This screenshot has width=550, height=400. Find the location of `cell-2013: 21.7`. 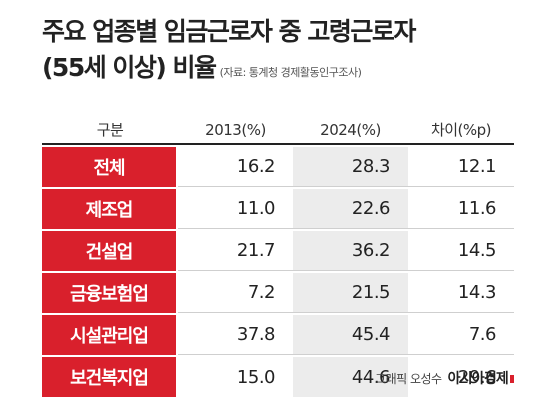

cell-2013: 21.7 is located at coordinates (235, 251).